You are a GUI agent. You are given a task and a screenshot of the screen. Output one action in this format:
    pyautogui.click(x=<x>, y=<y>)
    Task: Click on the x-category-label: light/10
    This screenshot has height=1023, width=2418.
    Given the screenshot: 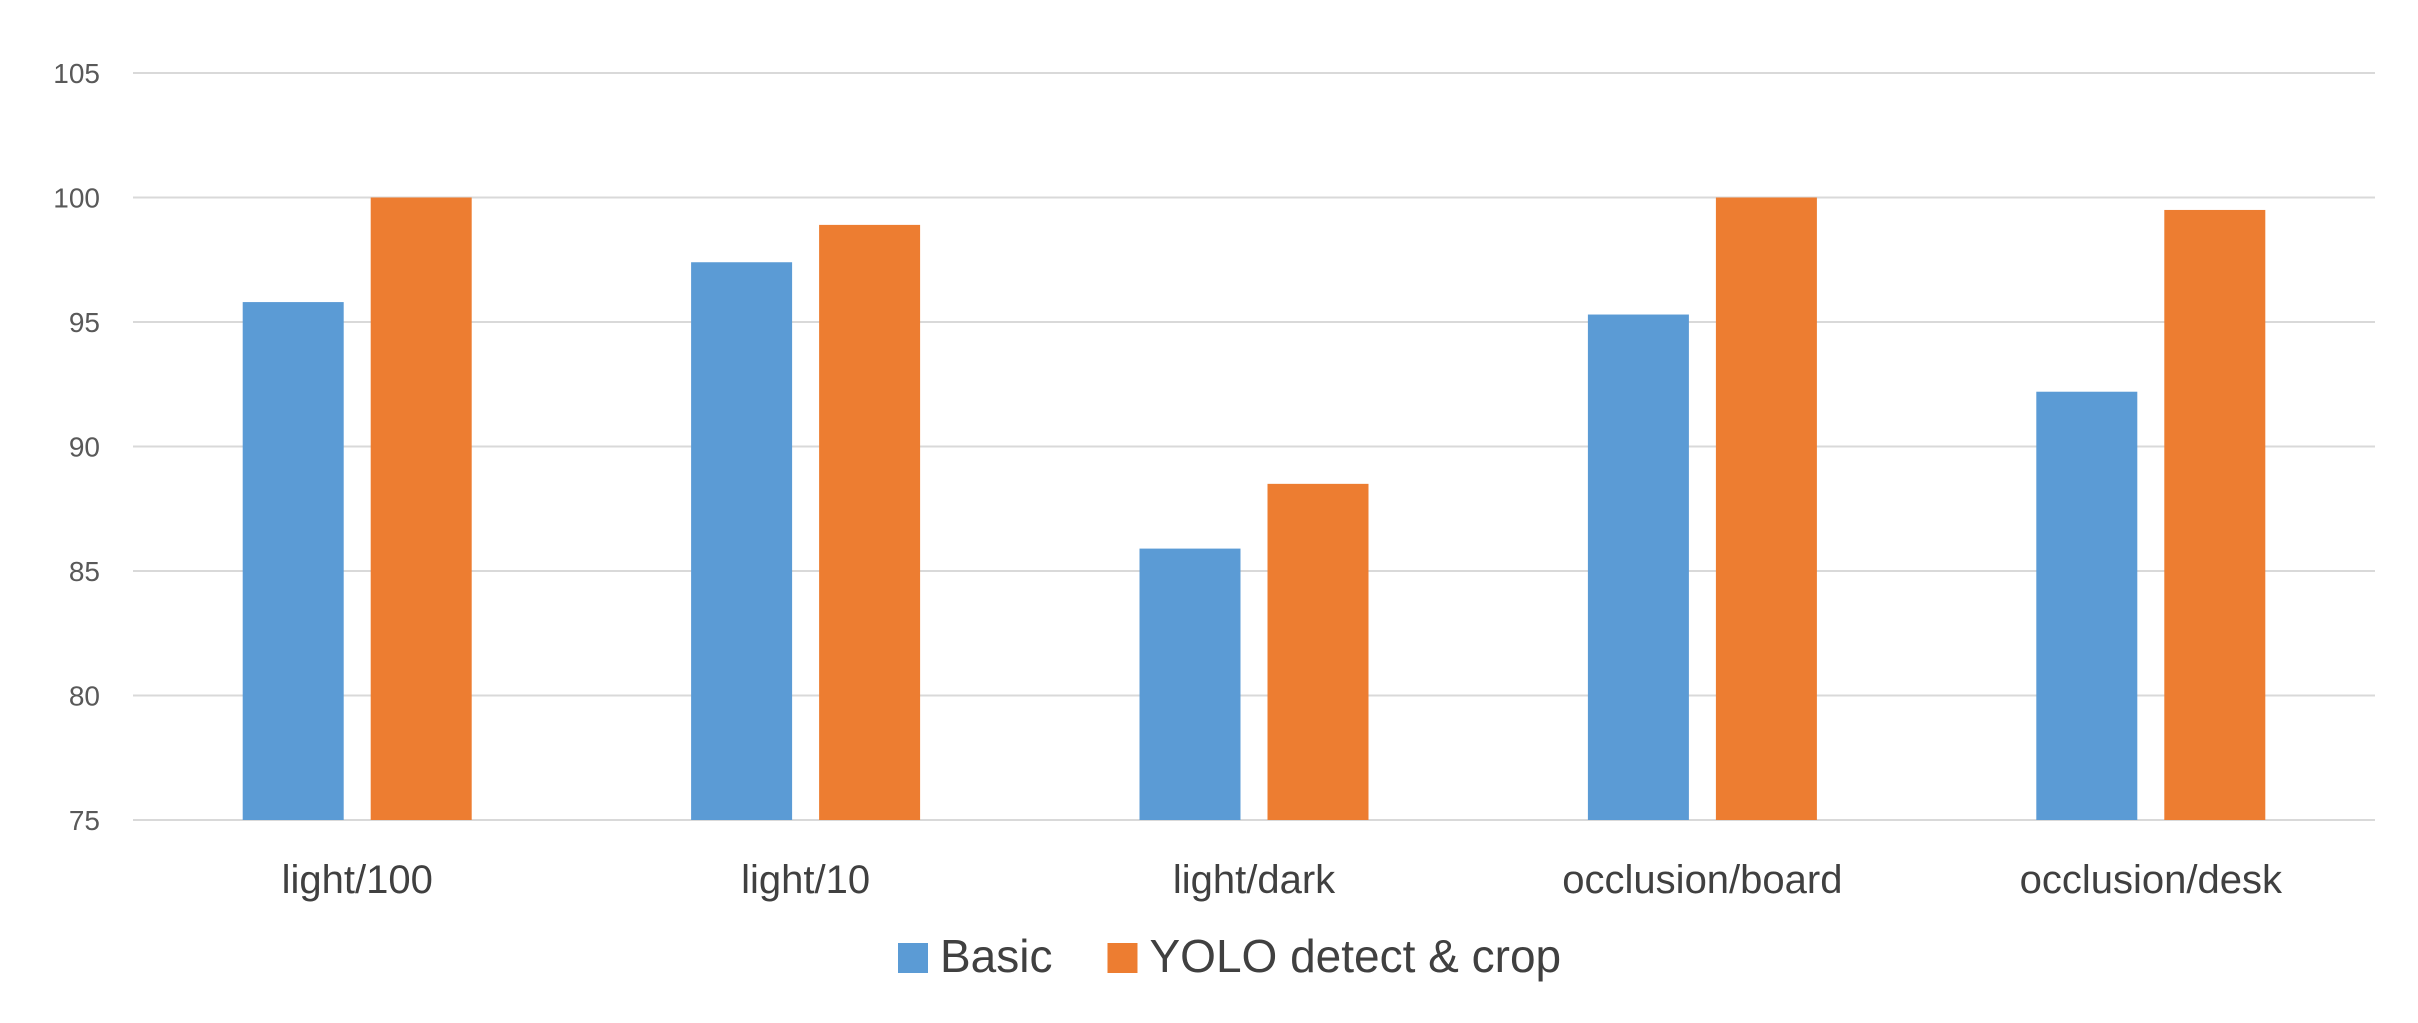 What is the action you would take?
    pyautogui.click(x=805, y=880)
    